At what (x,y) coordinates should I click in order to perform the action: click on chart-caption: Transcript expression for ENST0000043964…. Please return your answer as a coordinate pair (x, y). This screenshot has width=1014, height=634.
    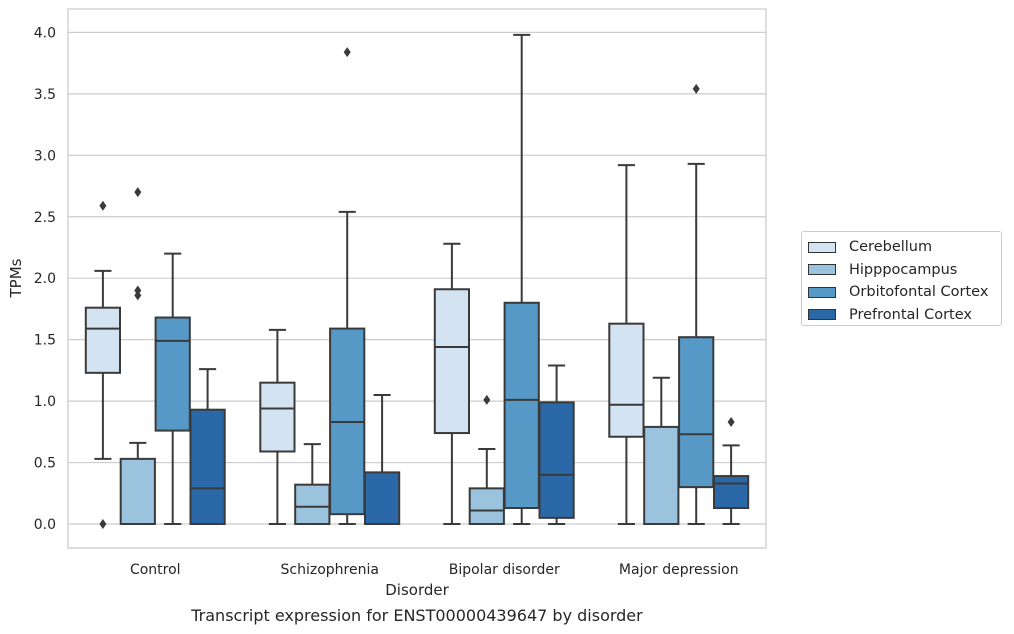
    Looking at the image, I should click on (417, 615).